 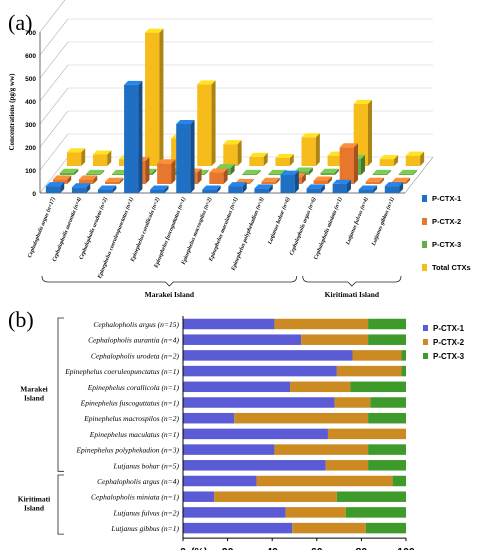 I want to click on category-label: Epinephelus polyphekadion (n=3), so click(x=127, y=450).